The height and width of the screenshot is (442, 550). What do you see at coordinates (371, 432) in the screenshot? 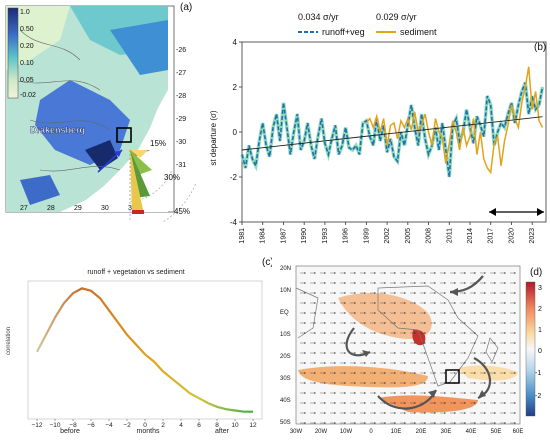
I see `d-lon-0: 0` at bounding box center [371, 432].